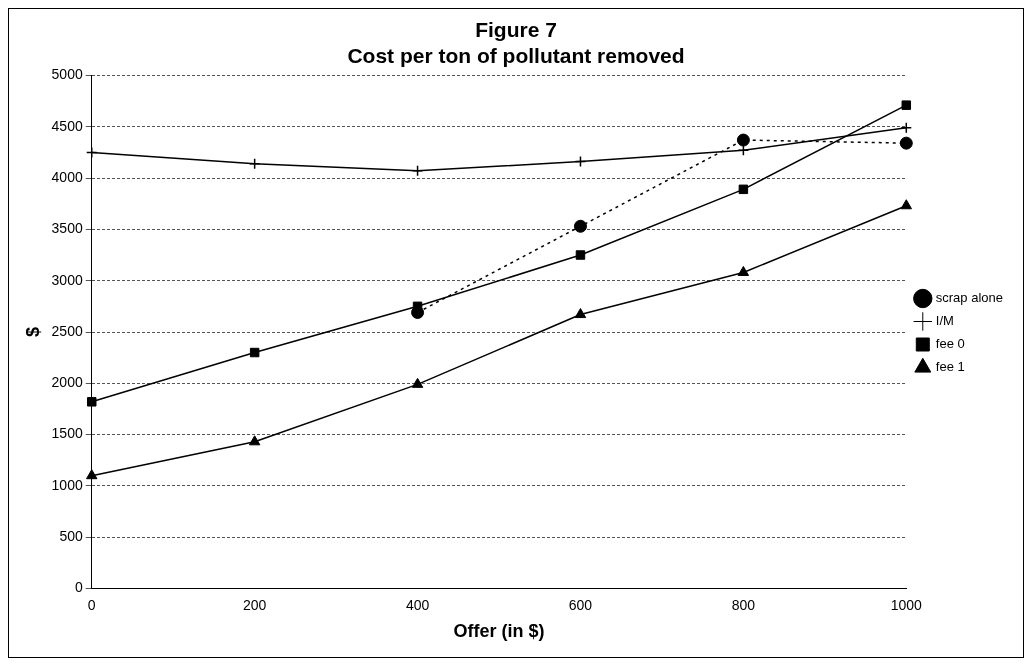 This screenshot has height=668, width=1034. I want to click on y-tick-label: 3500, so click(67, 228).